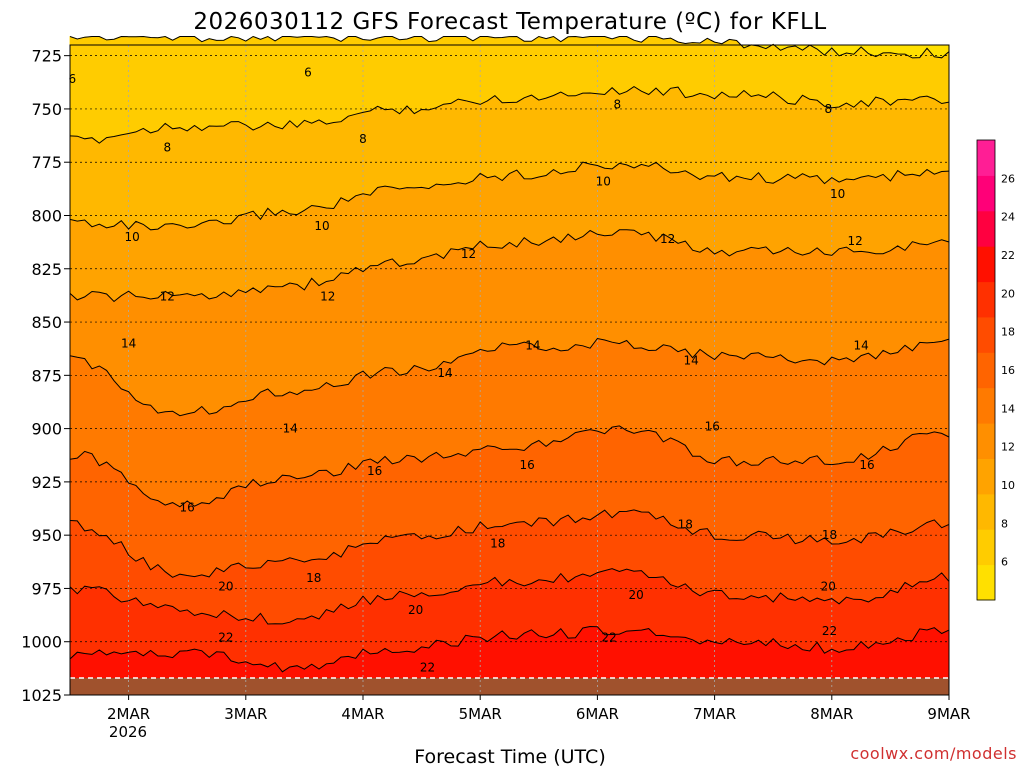  I want to click on colorbar-frame, so click(986, 370).